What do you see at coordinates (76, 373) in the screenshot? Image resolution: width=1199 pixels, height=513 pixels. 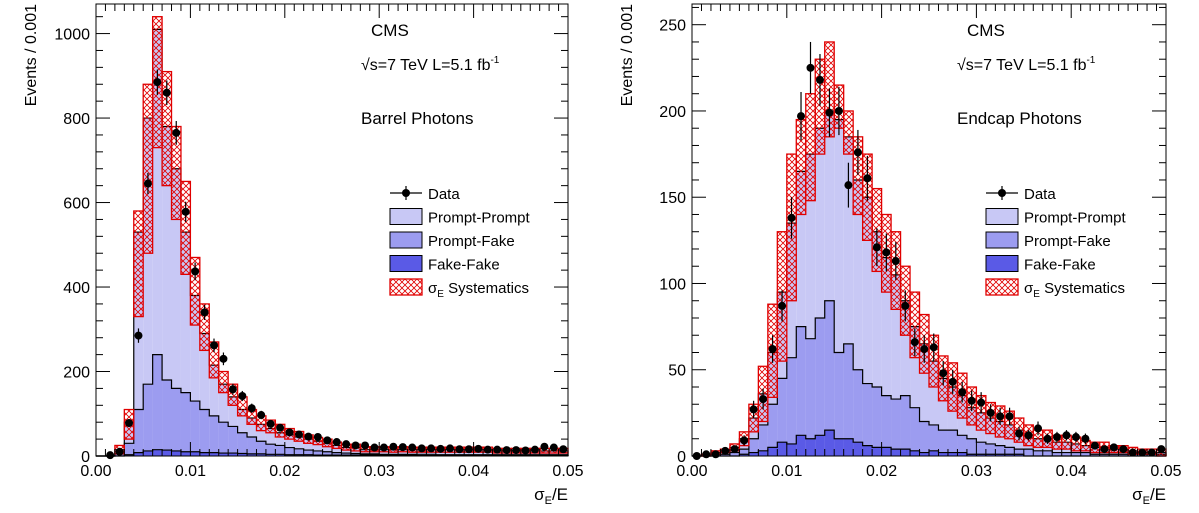 I see `y-tick-label: 200` at bounding box center [76, 373].